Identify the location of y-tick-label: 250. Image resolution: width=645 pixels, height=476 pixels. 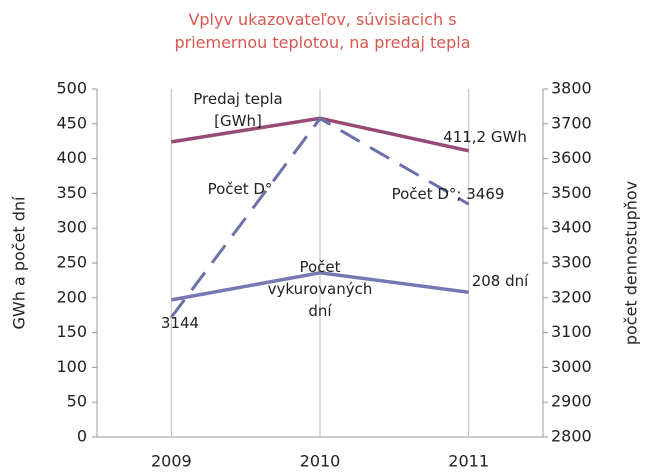
(71, 262).